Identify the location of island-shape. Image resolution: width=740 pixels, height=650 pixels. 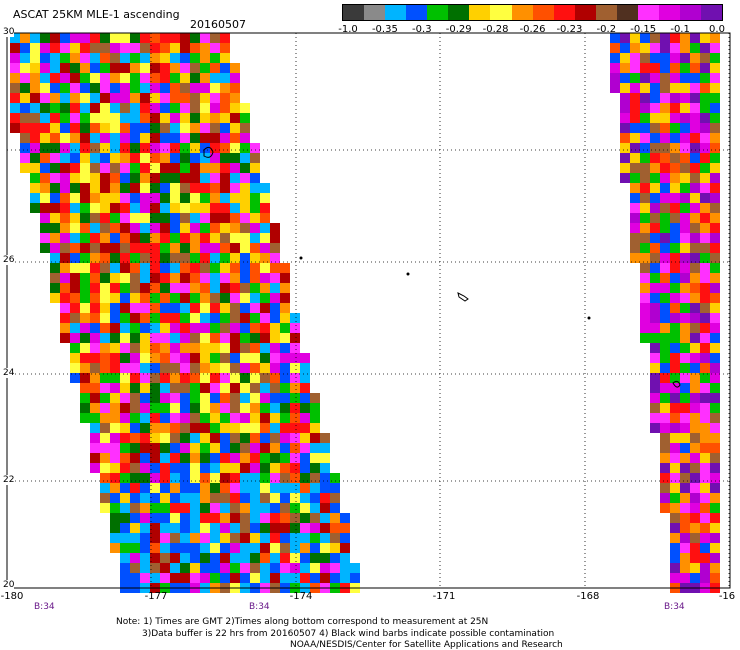
(676, 384).